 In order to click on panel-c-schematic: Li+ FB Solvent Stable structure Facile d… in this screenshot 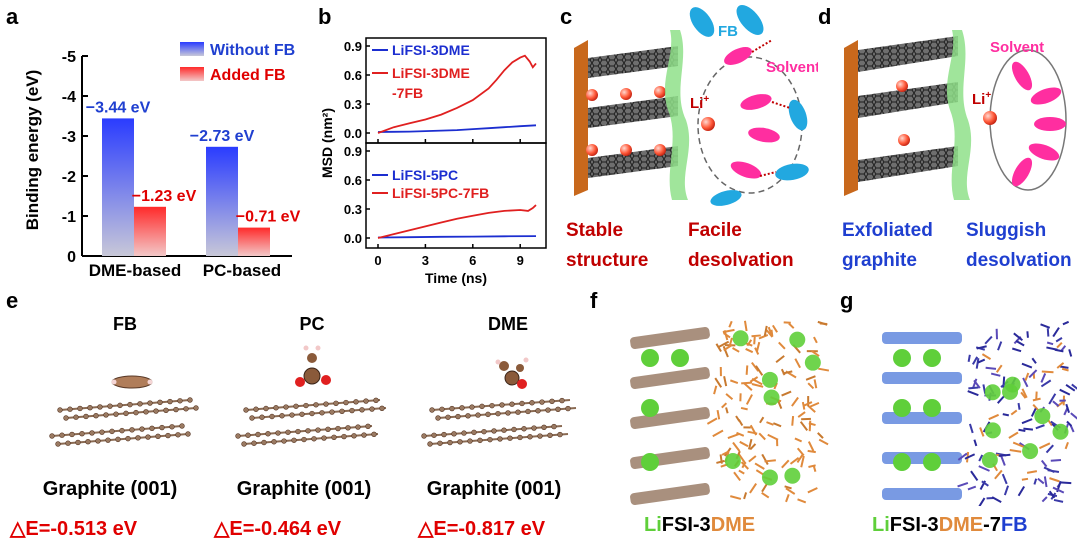, I will do `click(692, 138)`.